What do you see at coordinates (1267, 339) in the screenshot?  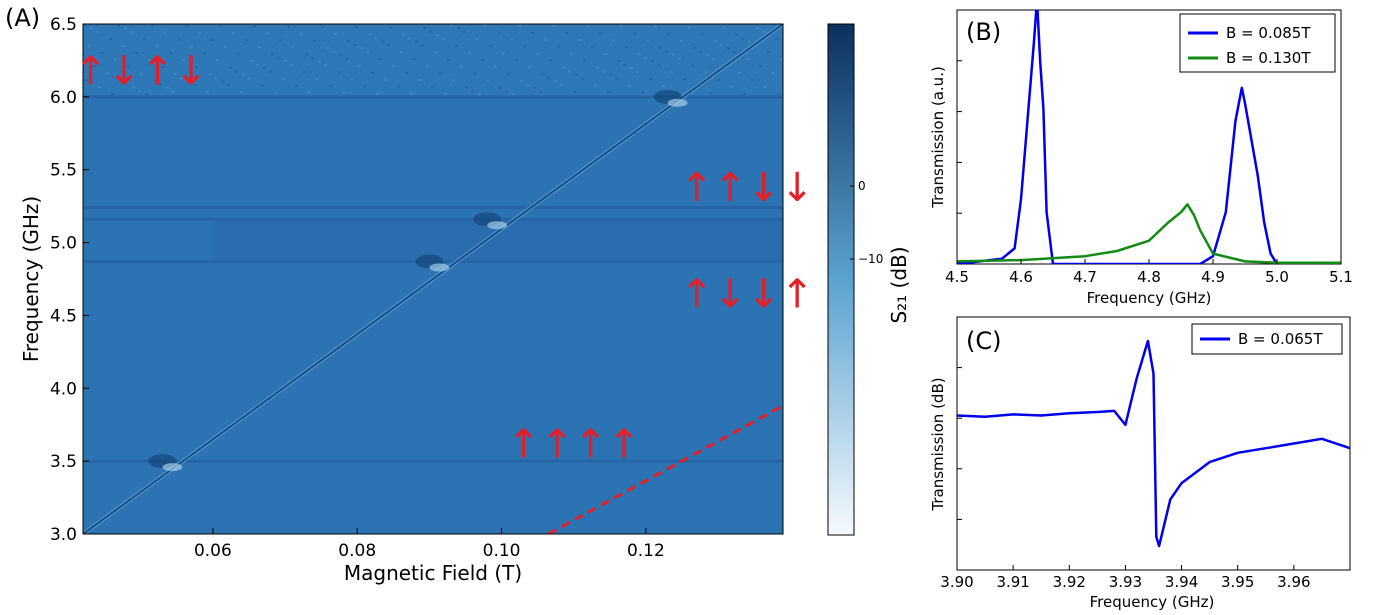 I see `panel-c-legend: B = 0.065T` at bounding box center [1267, 339].